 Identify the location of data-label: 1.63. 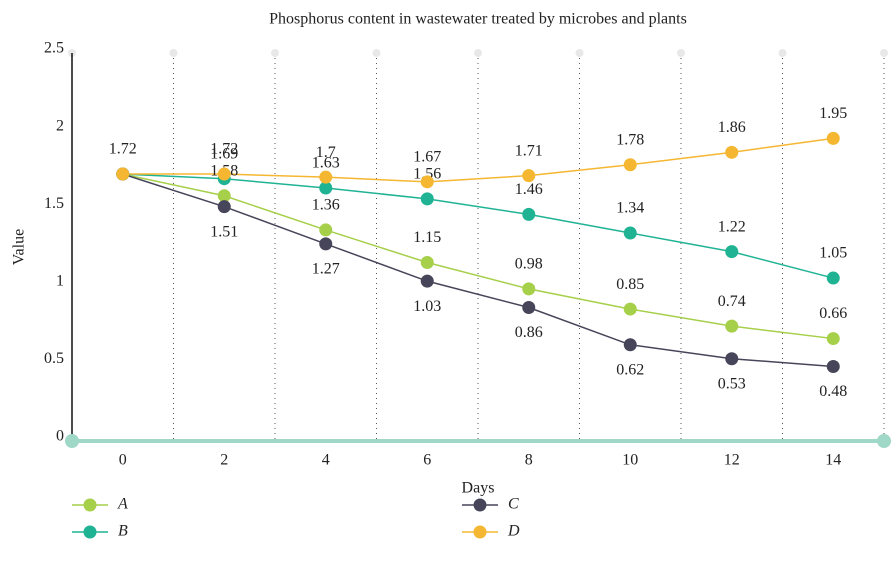
(326, 163).